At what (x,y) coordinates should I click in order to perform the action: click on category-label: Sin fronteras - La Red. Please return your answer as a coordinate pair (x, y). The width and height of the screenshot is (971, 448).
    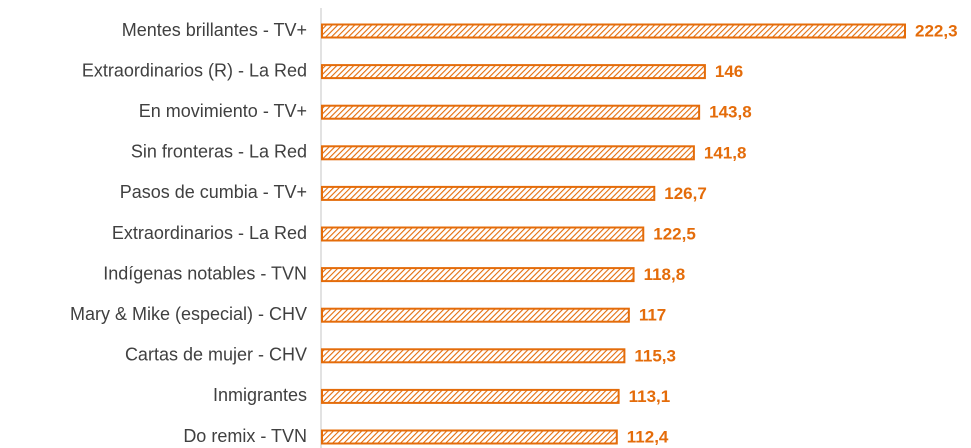
    Looking at the image, I should click on (219, 152).